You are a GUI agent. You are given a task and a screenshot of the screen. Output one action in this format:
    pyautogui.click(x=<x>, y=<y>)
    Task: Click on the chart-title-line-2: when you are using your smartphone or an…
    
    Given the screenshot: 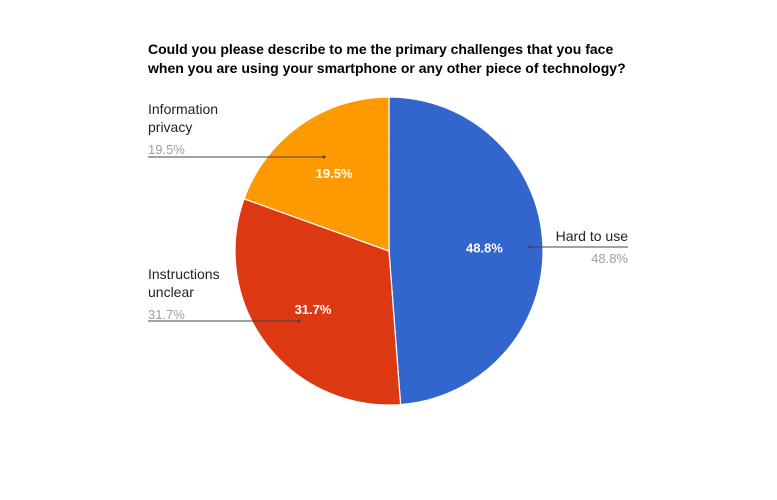 What is the action you would take?
    pyautogui.click(x=387, y=68)
    